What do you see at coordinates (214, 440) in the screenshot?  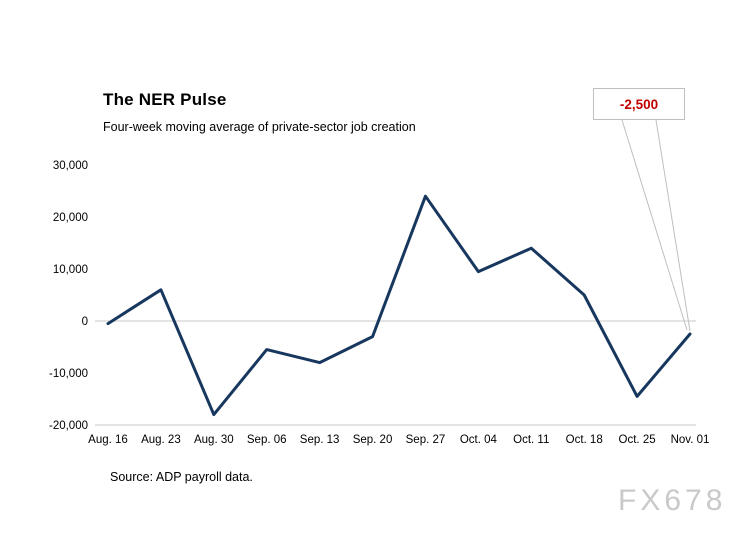 I see `x-axis-tick-label: Aug. 30` at bounding box center [214, 440].